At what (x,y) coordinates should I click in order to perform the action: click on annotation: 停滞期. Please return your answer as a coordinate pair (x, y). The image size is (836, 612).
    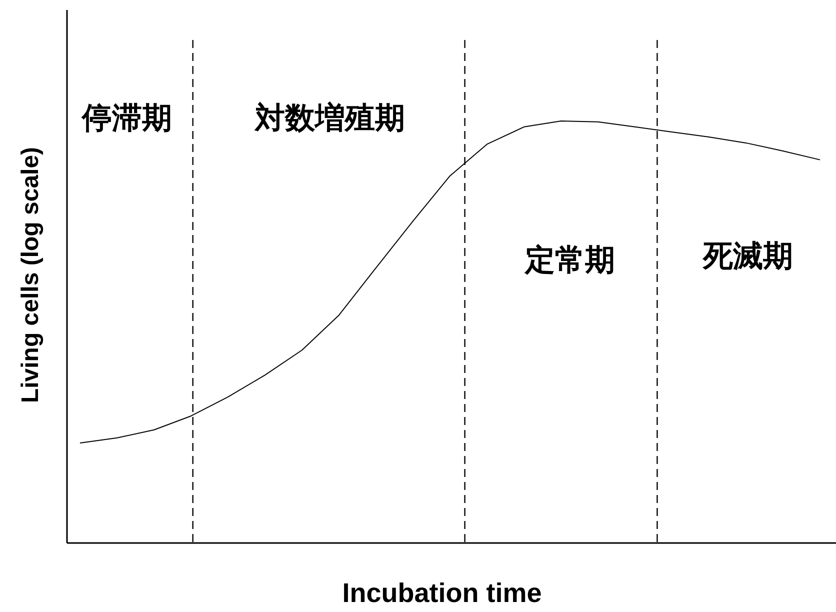
    Looking at the image, I should click on (127, 118).